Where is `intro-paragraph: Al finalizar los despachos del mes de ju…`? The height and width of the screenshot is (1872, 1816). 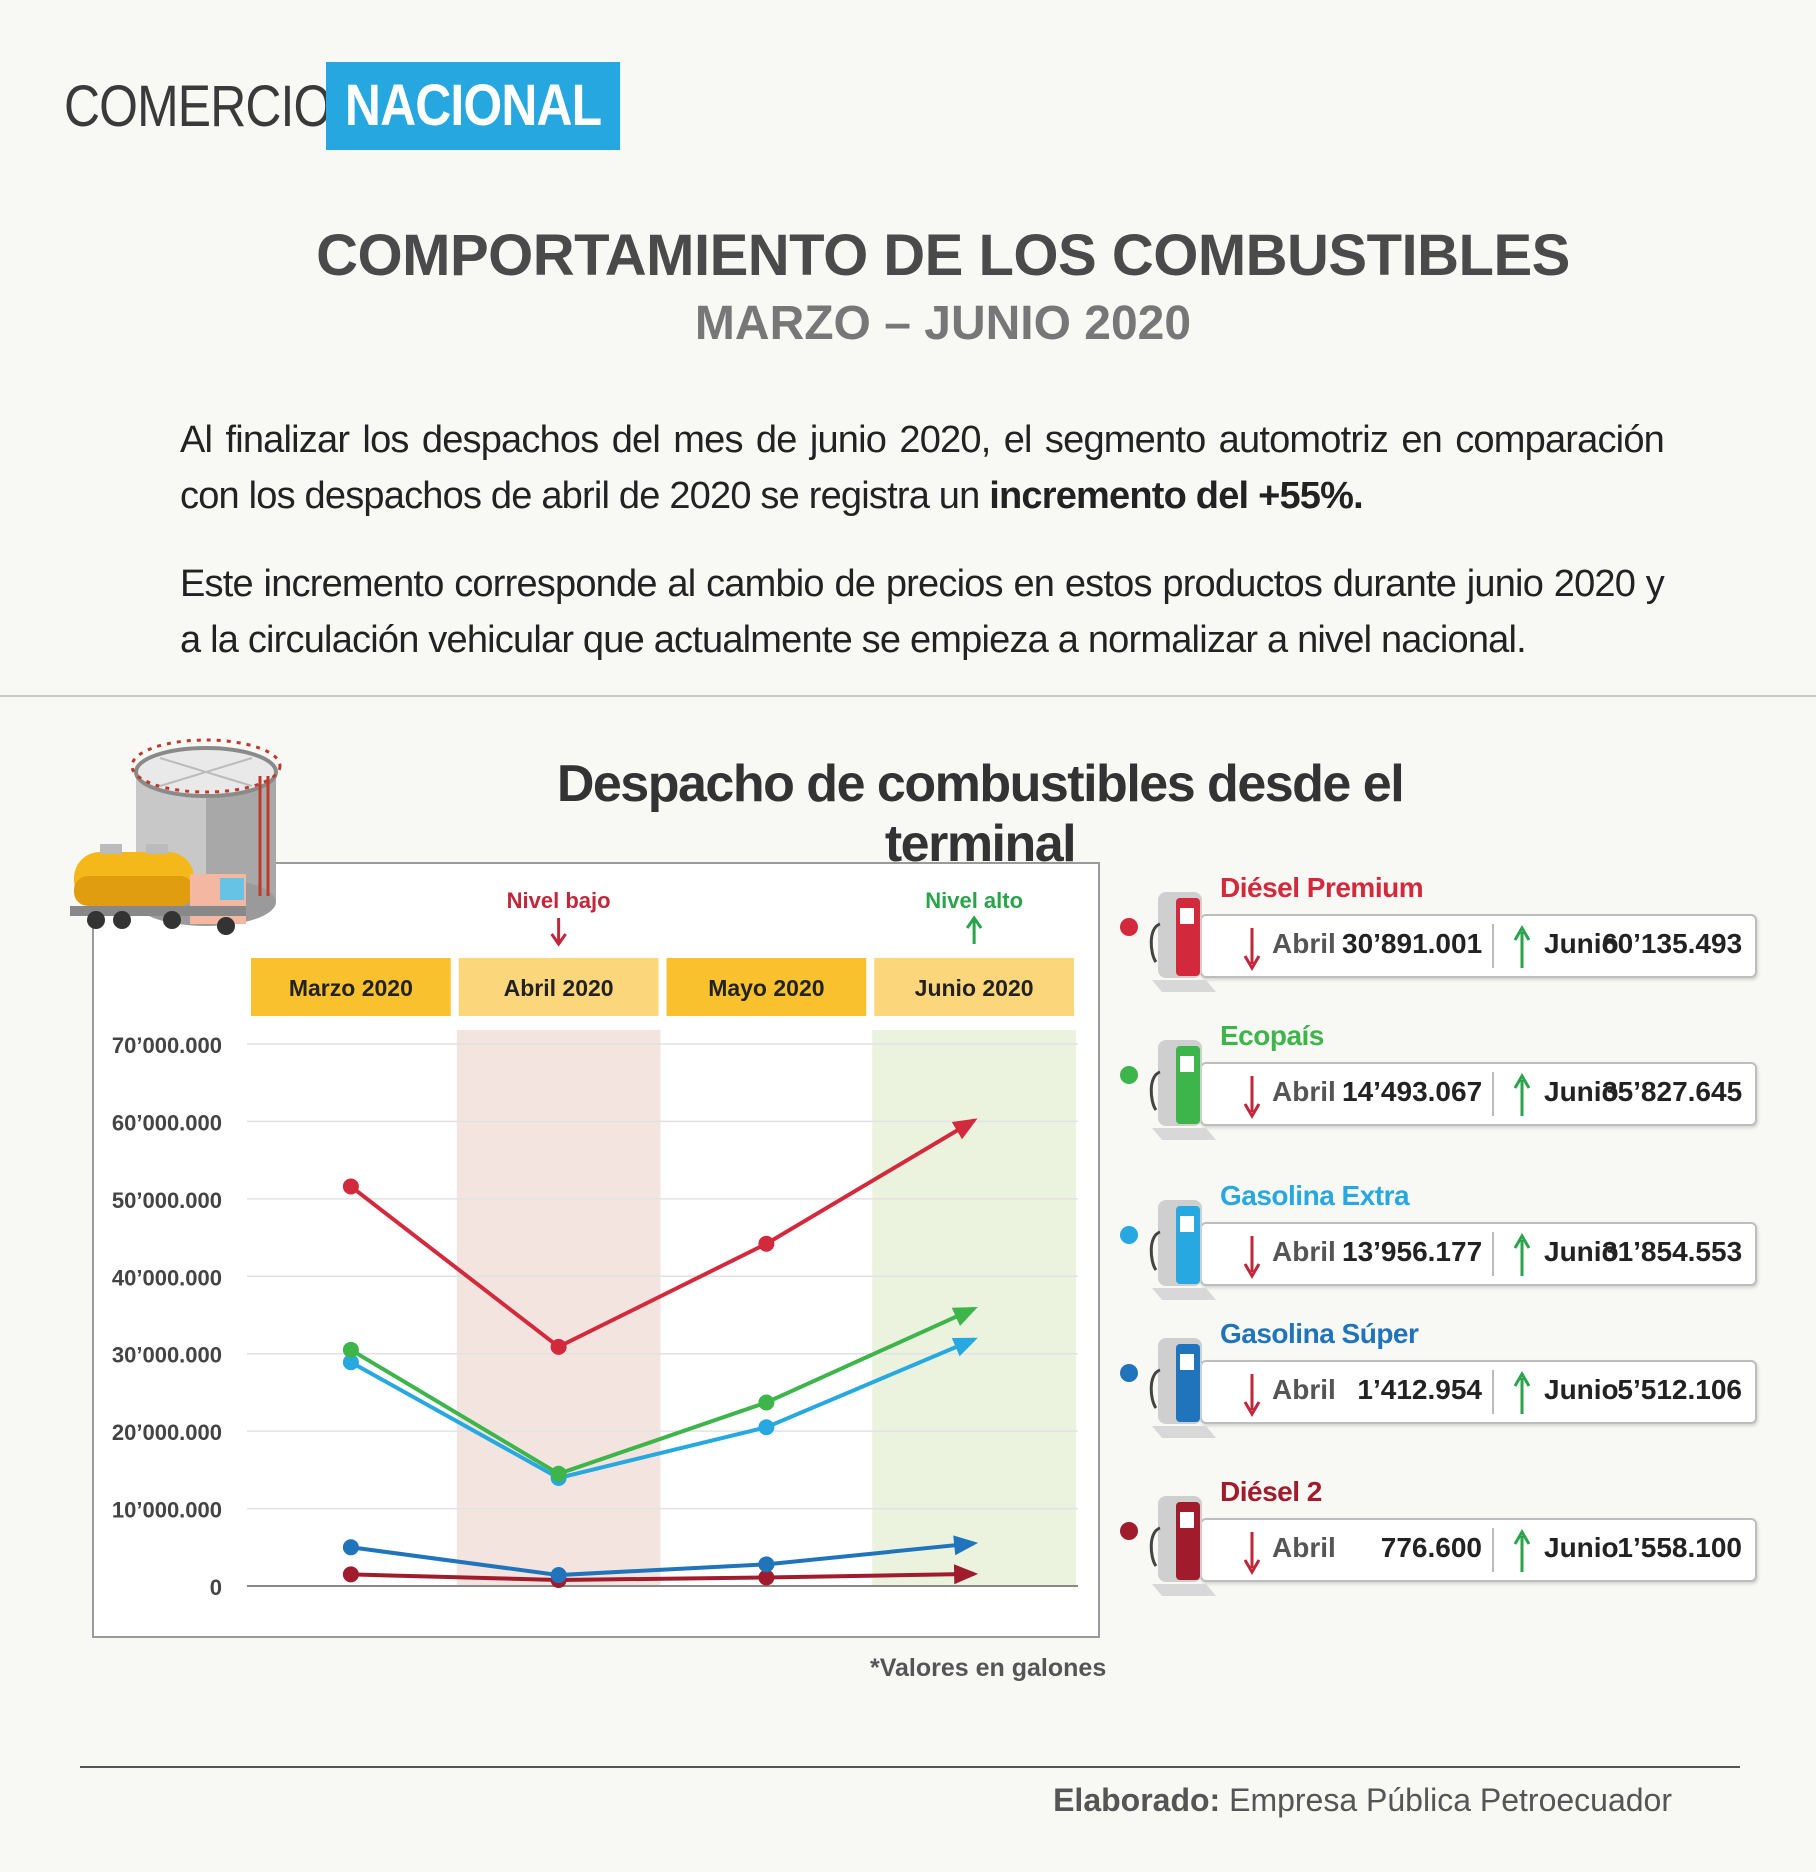 intro-paragraph: Al finalizar los despachos del mes de ju… is located at coordinates (922, 468).